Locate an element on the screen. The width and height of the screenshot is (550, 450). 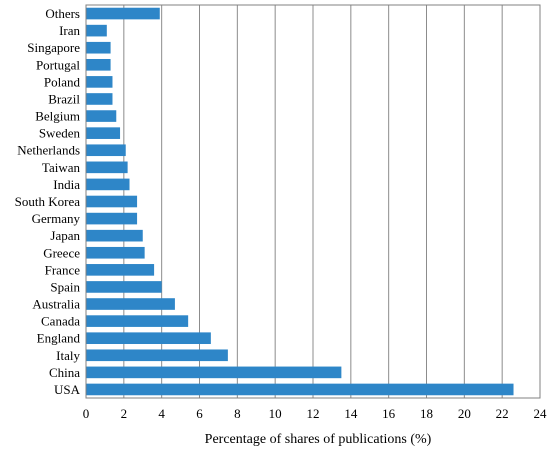
bar-belgium is located at coordinates (101, 116).